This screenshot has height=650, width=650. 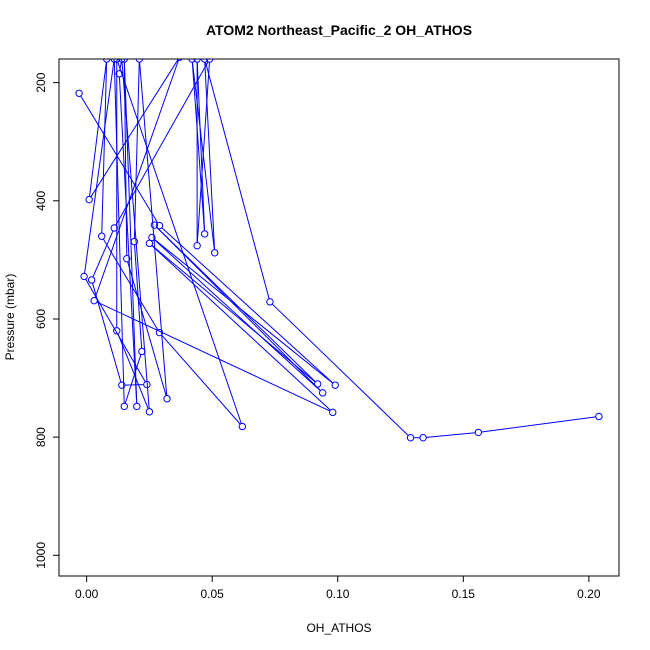 What do you see at coordinates (41, 437) in the screenshot?
I see `y-tick-label: 800` at bounding box center [41, 437].